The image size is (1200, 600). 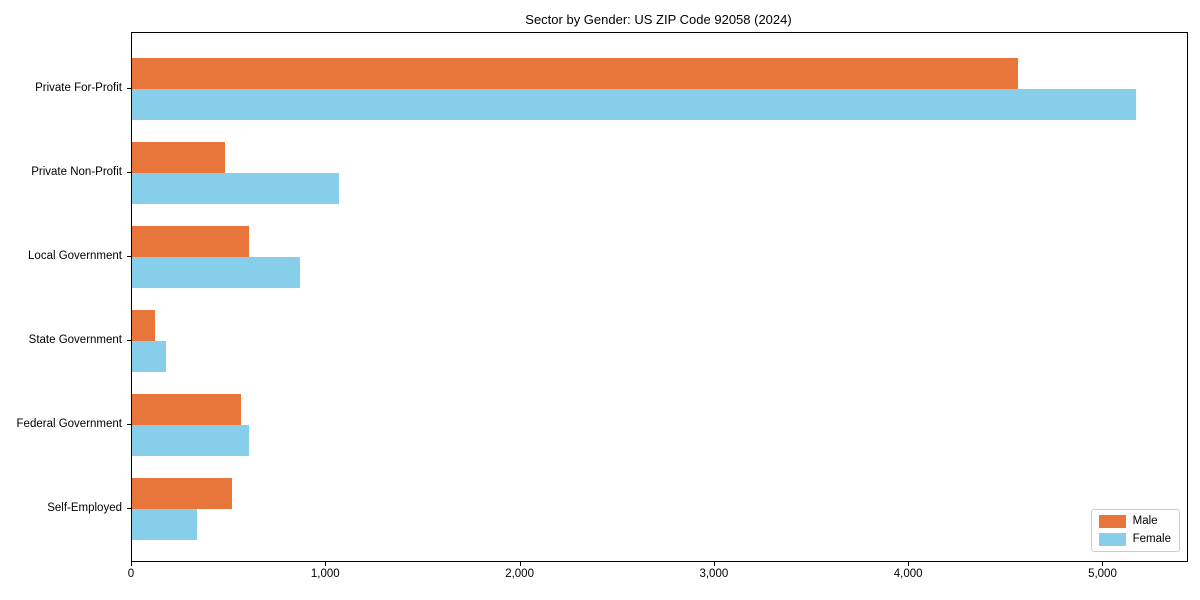 What do you see at coordinates (75, 340) in the screenshot?
I see `y-tick-label-3: State Government` at bounding box center [75, 340].